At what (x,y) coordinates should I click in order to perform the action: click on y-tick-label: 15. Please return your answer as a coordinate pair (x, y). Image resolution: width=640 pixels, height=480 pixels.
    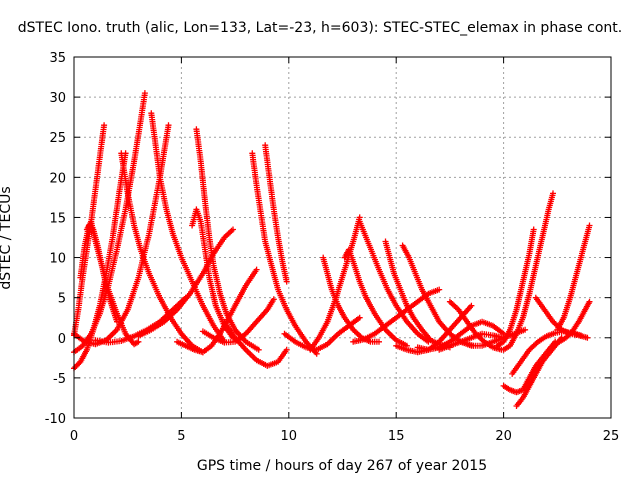
    Looking at the image, I should click on (57, 218).